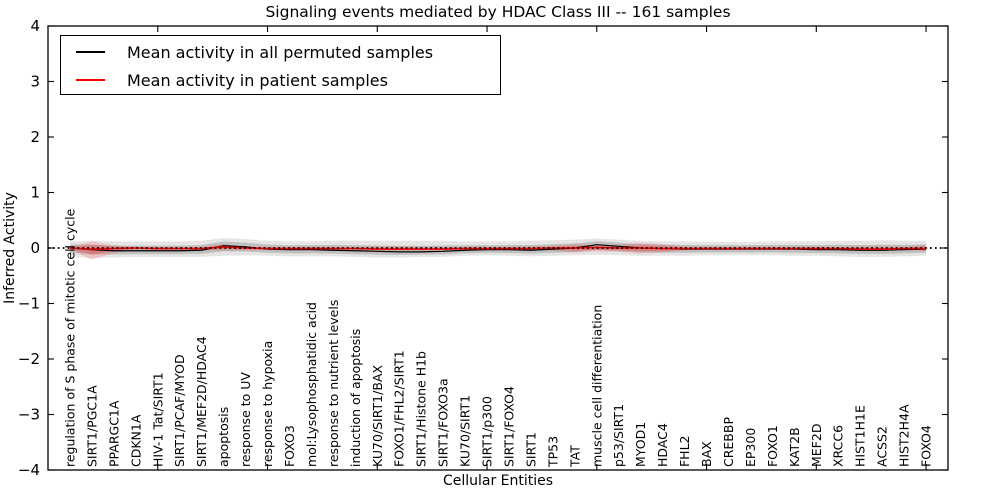 The width and height of the screenshot is (1000, 500). Describe the element at coordinates (90, 52) in the screenshot. I see `legend-line-black-icon` at that location.